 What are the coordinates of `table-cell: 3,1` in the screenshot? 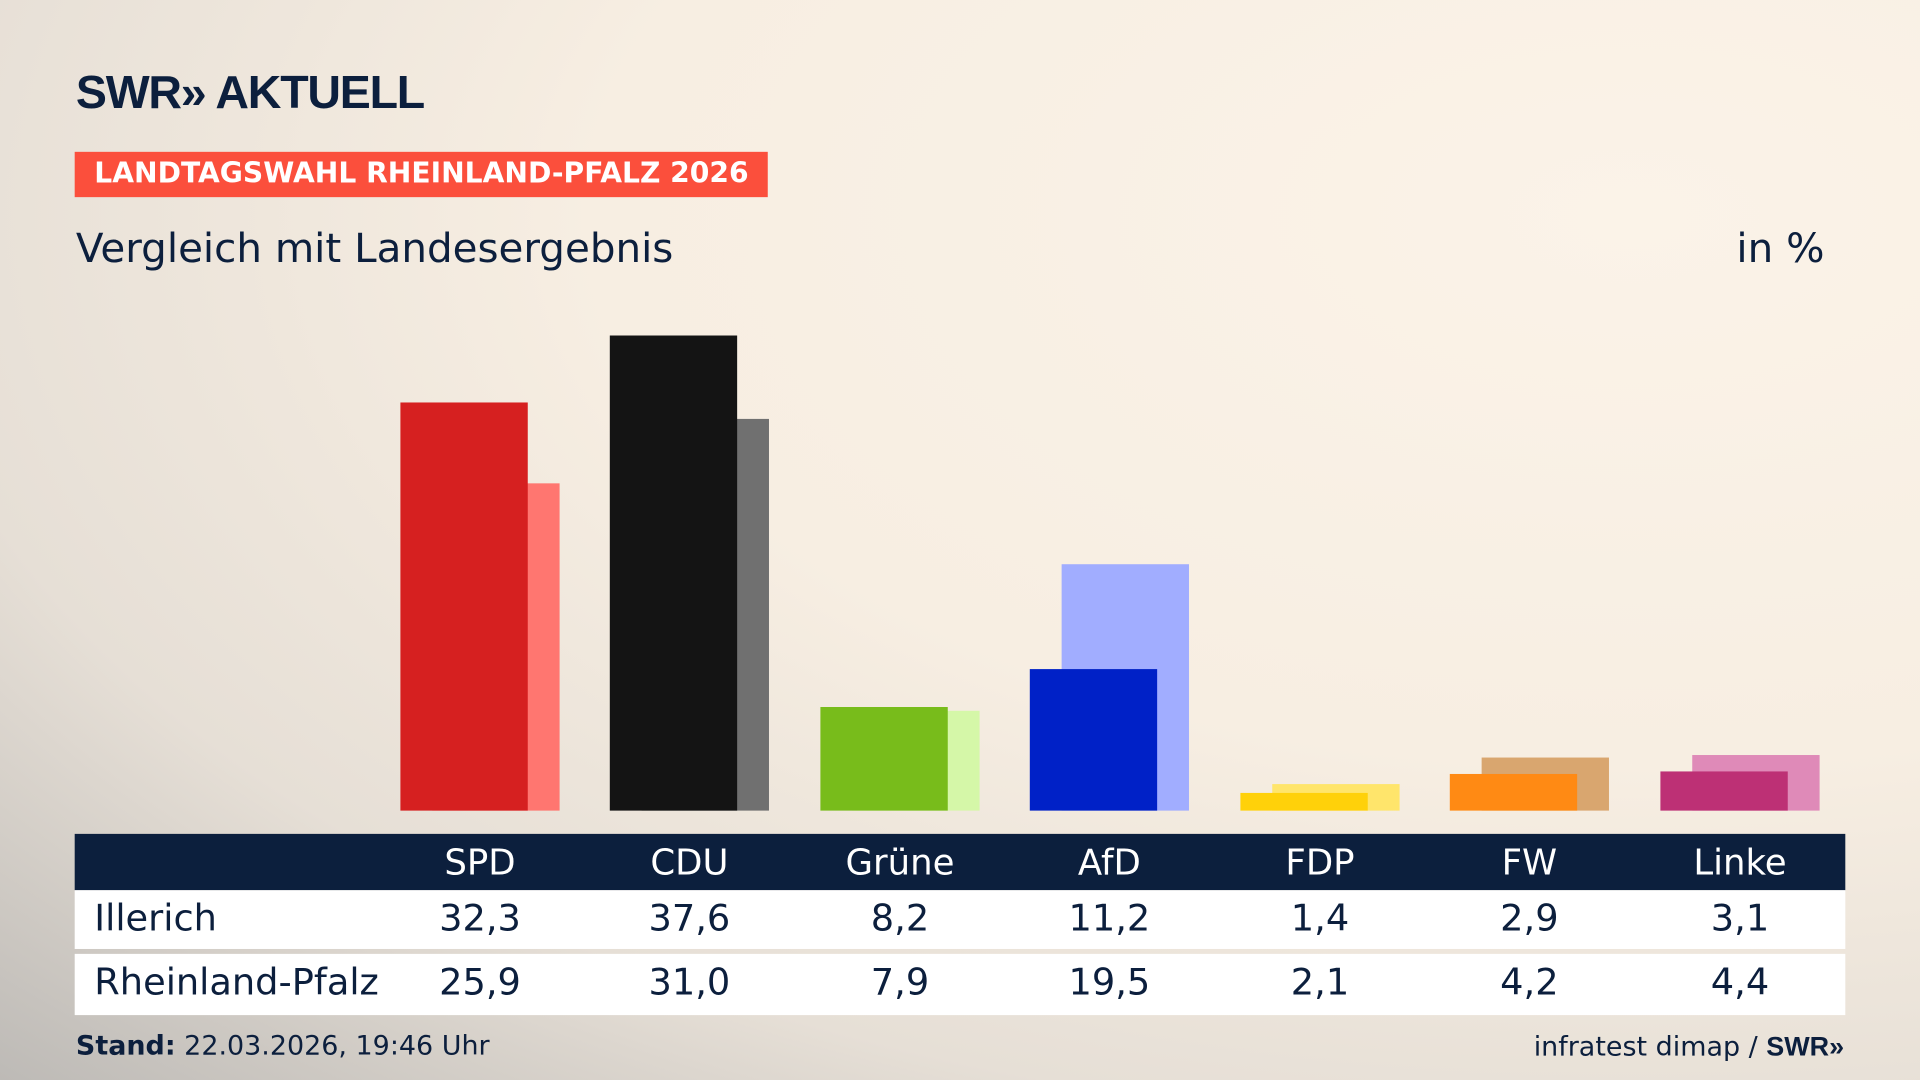 It's located at (1740, 919).